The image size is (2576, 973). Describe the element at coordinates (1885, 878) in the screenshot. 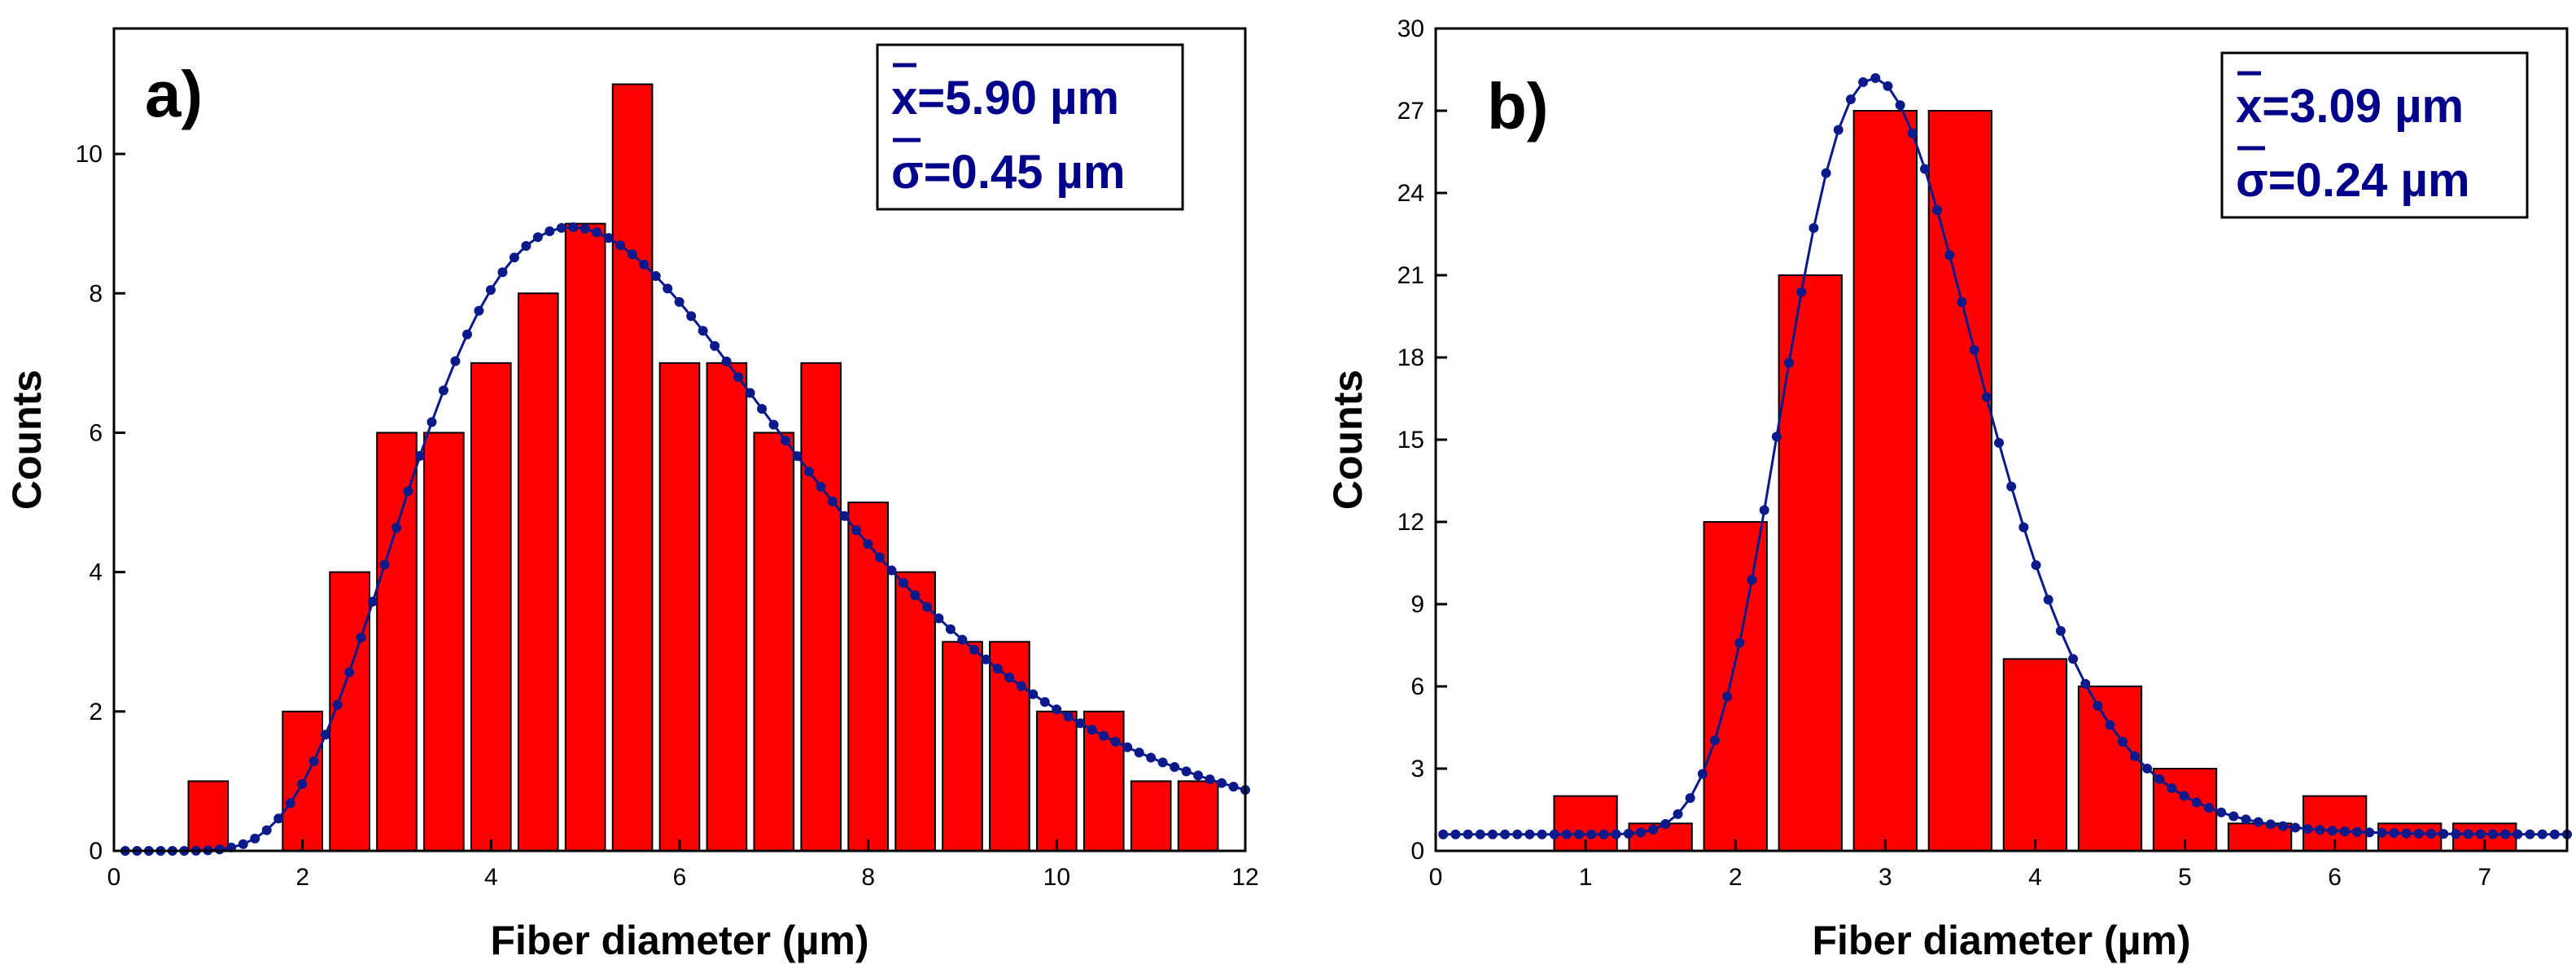

I see `x-tick-label: 3` at that location.